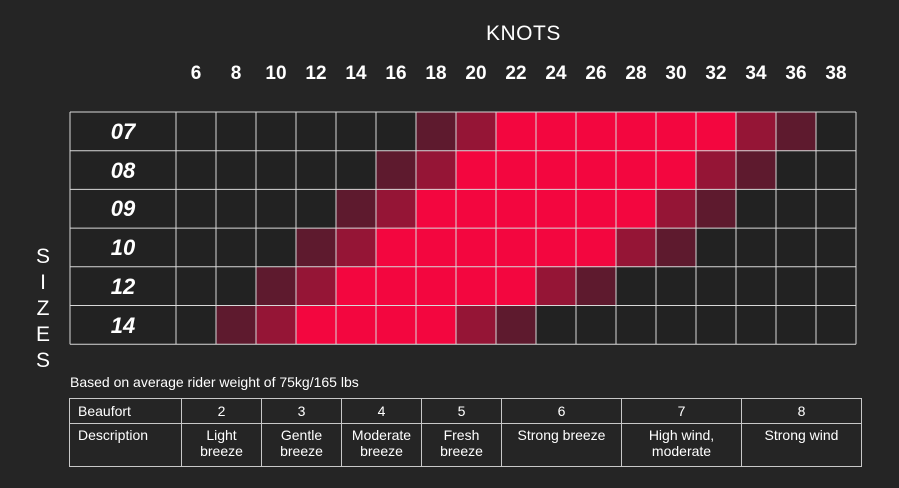 Image resolution: width=899 pixels, height=488 pixels. I want to click on x-tick-label: 36, so click(796, 73).